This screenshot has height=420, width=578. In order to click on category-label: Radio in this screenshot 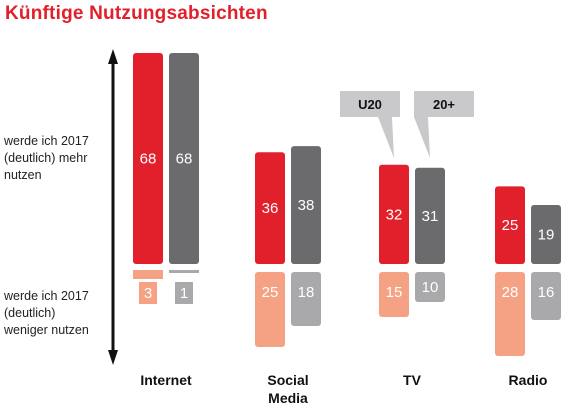, I will do `click(528, 380)`.